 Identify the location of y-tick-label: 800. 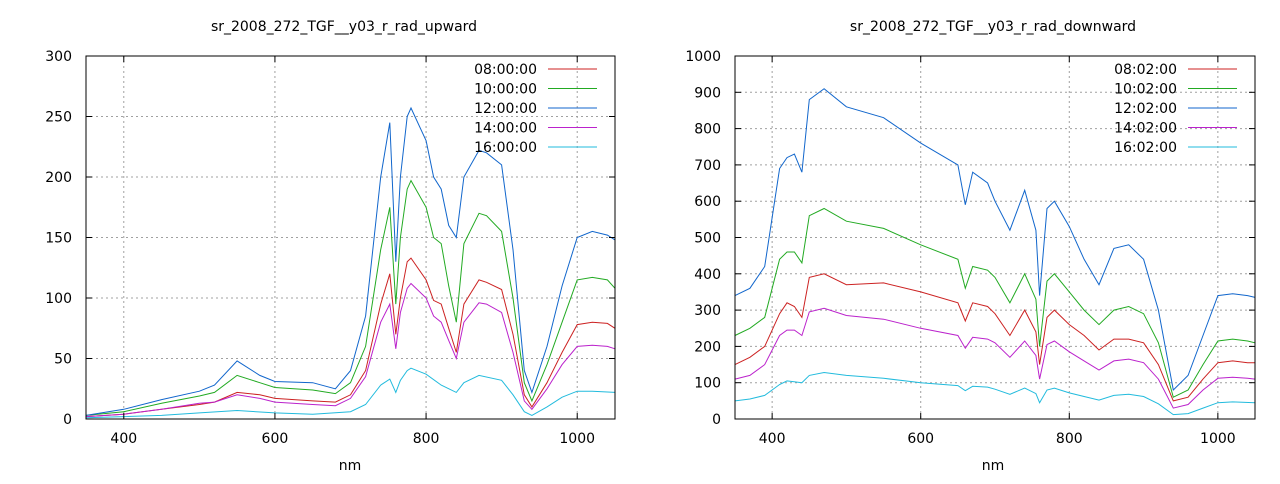
(707, 130).